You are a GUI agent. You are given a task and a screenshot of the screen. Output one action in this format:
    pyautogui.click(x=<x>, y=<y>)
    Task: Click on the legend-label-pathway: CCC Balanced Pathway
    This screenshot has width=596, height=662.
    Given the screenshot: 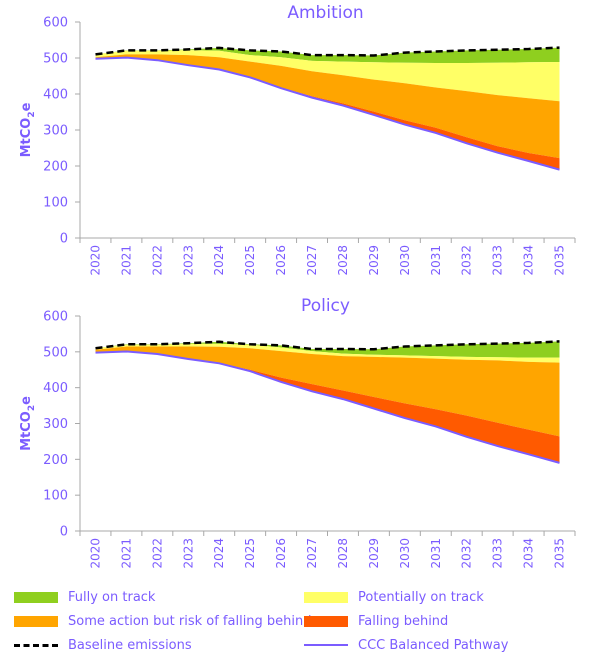 What is the action you would take?
    pyautogui.click(x=433, y=645)
    